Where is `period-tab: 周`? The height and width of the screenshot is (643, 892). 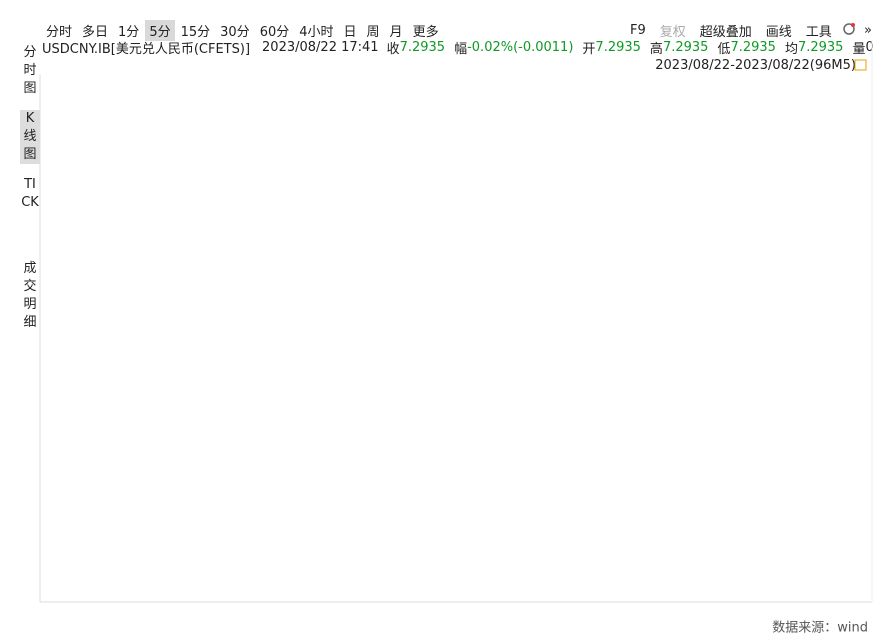
period-tab: 周 is located at coordinates (373, 32).